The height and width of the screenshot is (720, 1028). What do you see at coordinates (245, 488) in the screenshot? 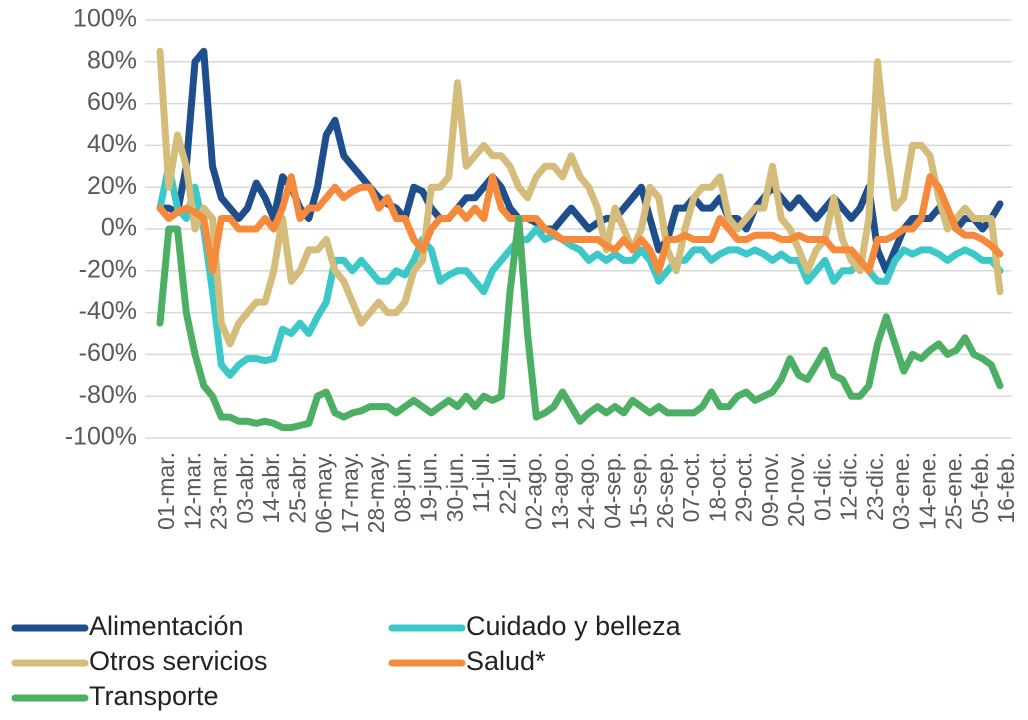
I see `x-tick-label: 03-abr.` at bounding box center [245, 488].